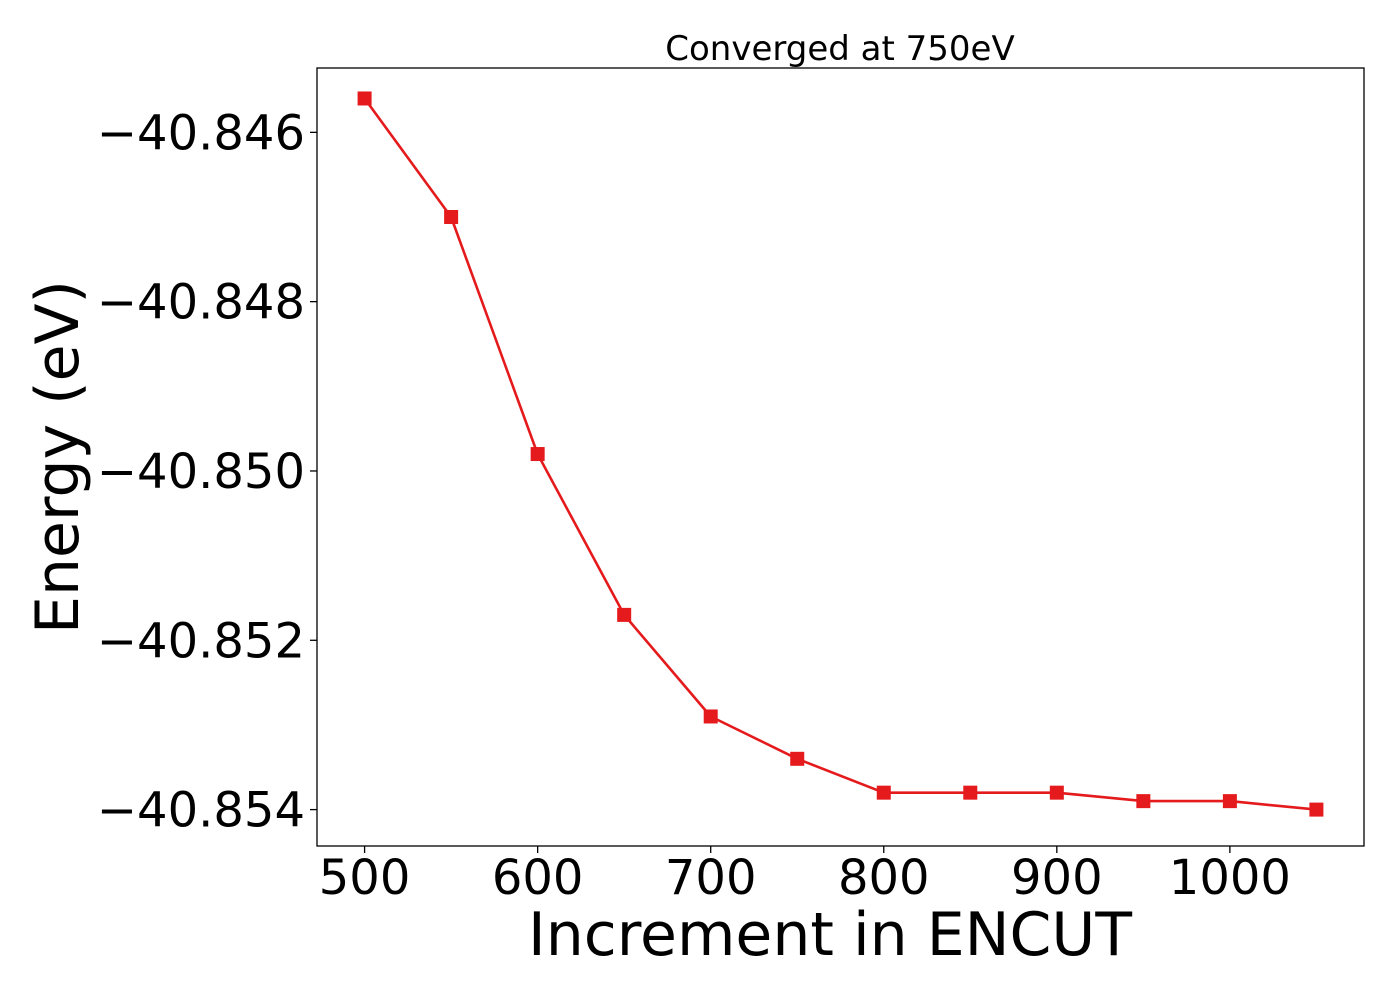  I want to click on x-tick-label: 600, so click(538, 878).